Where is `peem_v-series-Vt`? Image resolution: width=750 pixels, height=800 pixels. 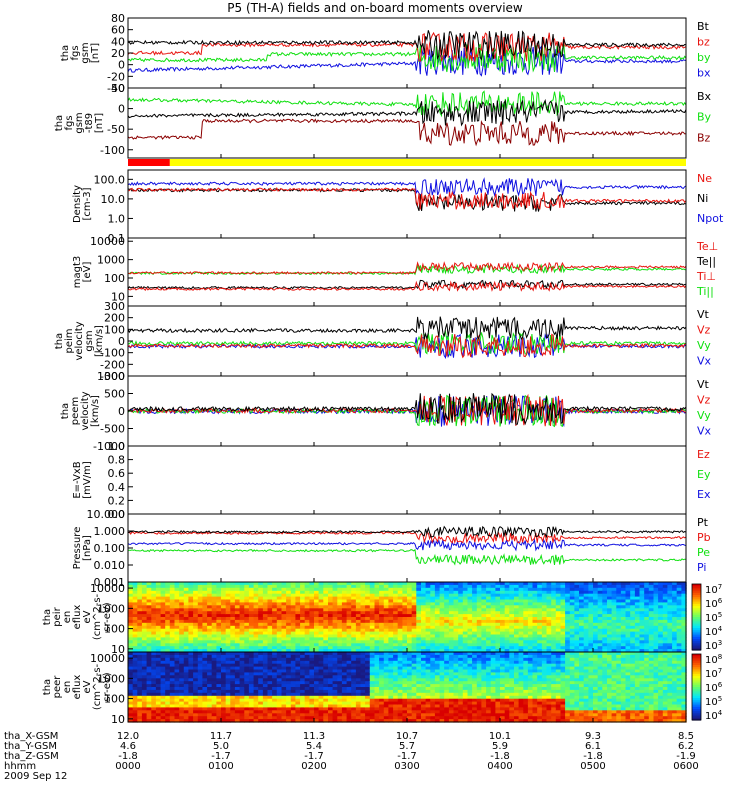
peem_v-series-Vt is located at coordinates (407, 409).